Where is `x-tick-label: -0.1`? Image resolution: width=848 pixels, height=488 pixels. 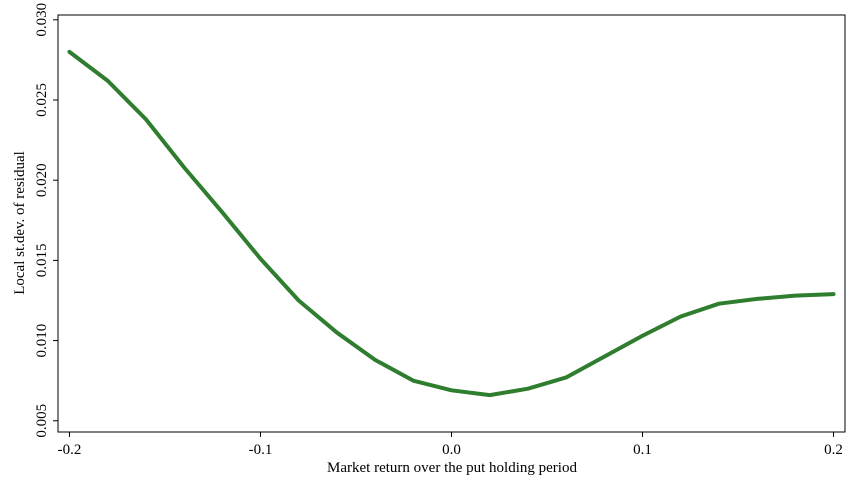 x-tick-label: -0.1 is located at coordinates (261, 450).